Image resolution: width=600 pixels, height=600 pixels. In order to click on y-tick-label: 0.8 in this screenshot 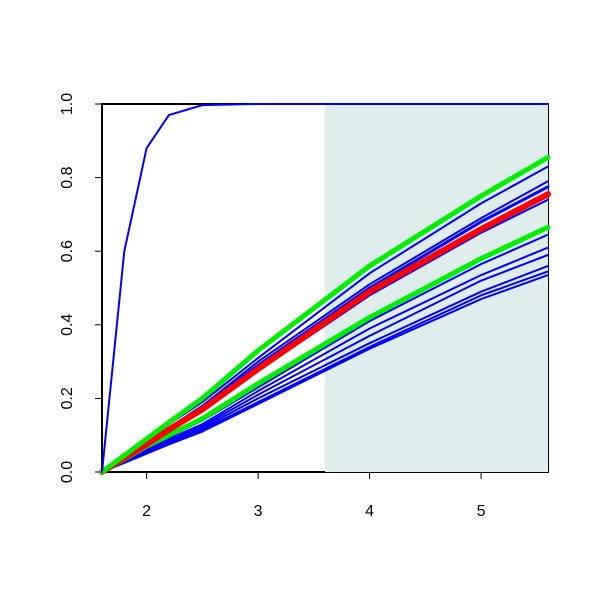, I will do `click(67, 177)`.